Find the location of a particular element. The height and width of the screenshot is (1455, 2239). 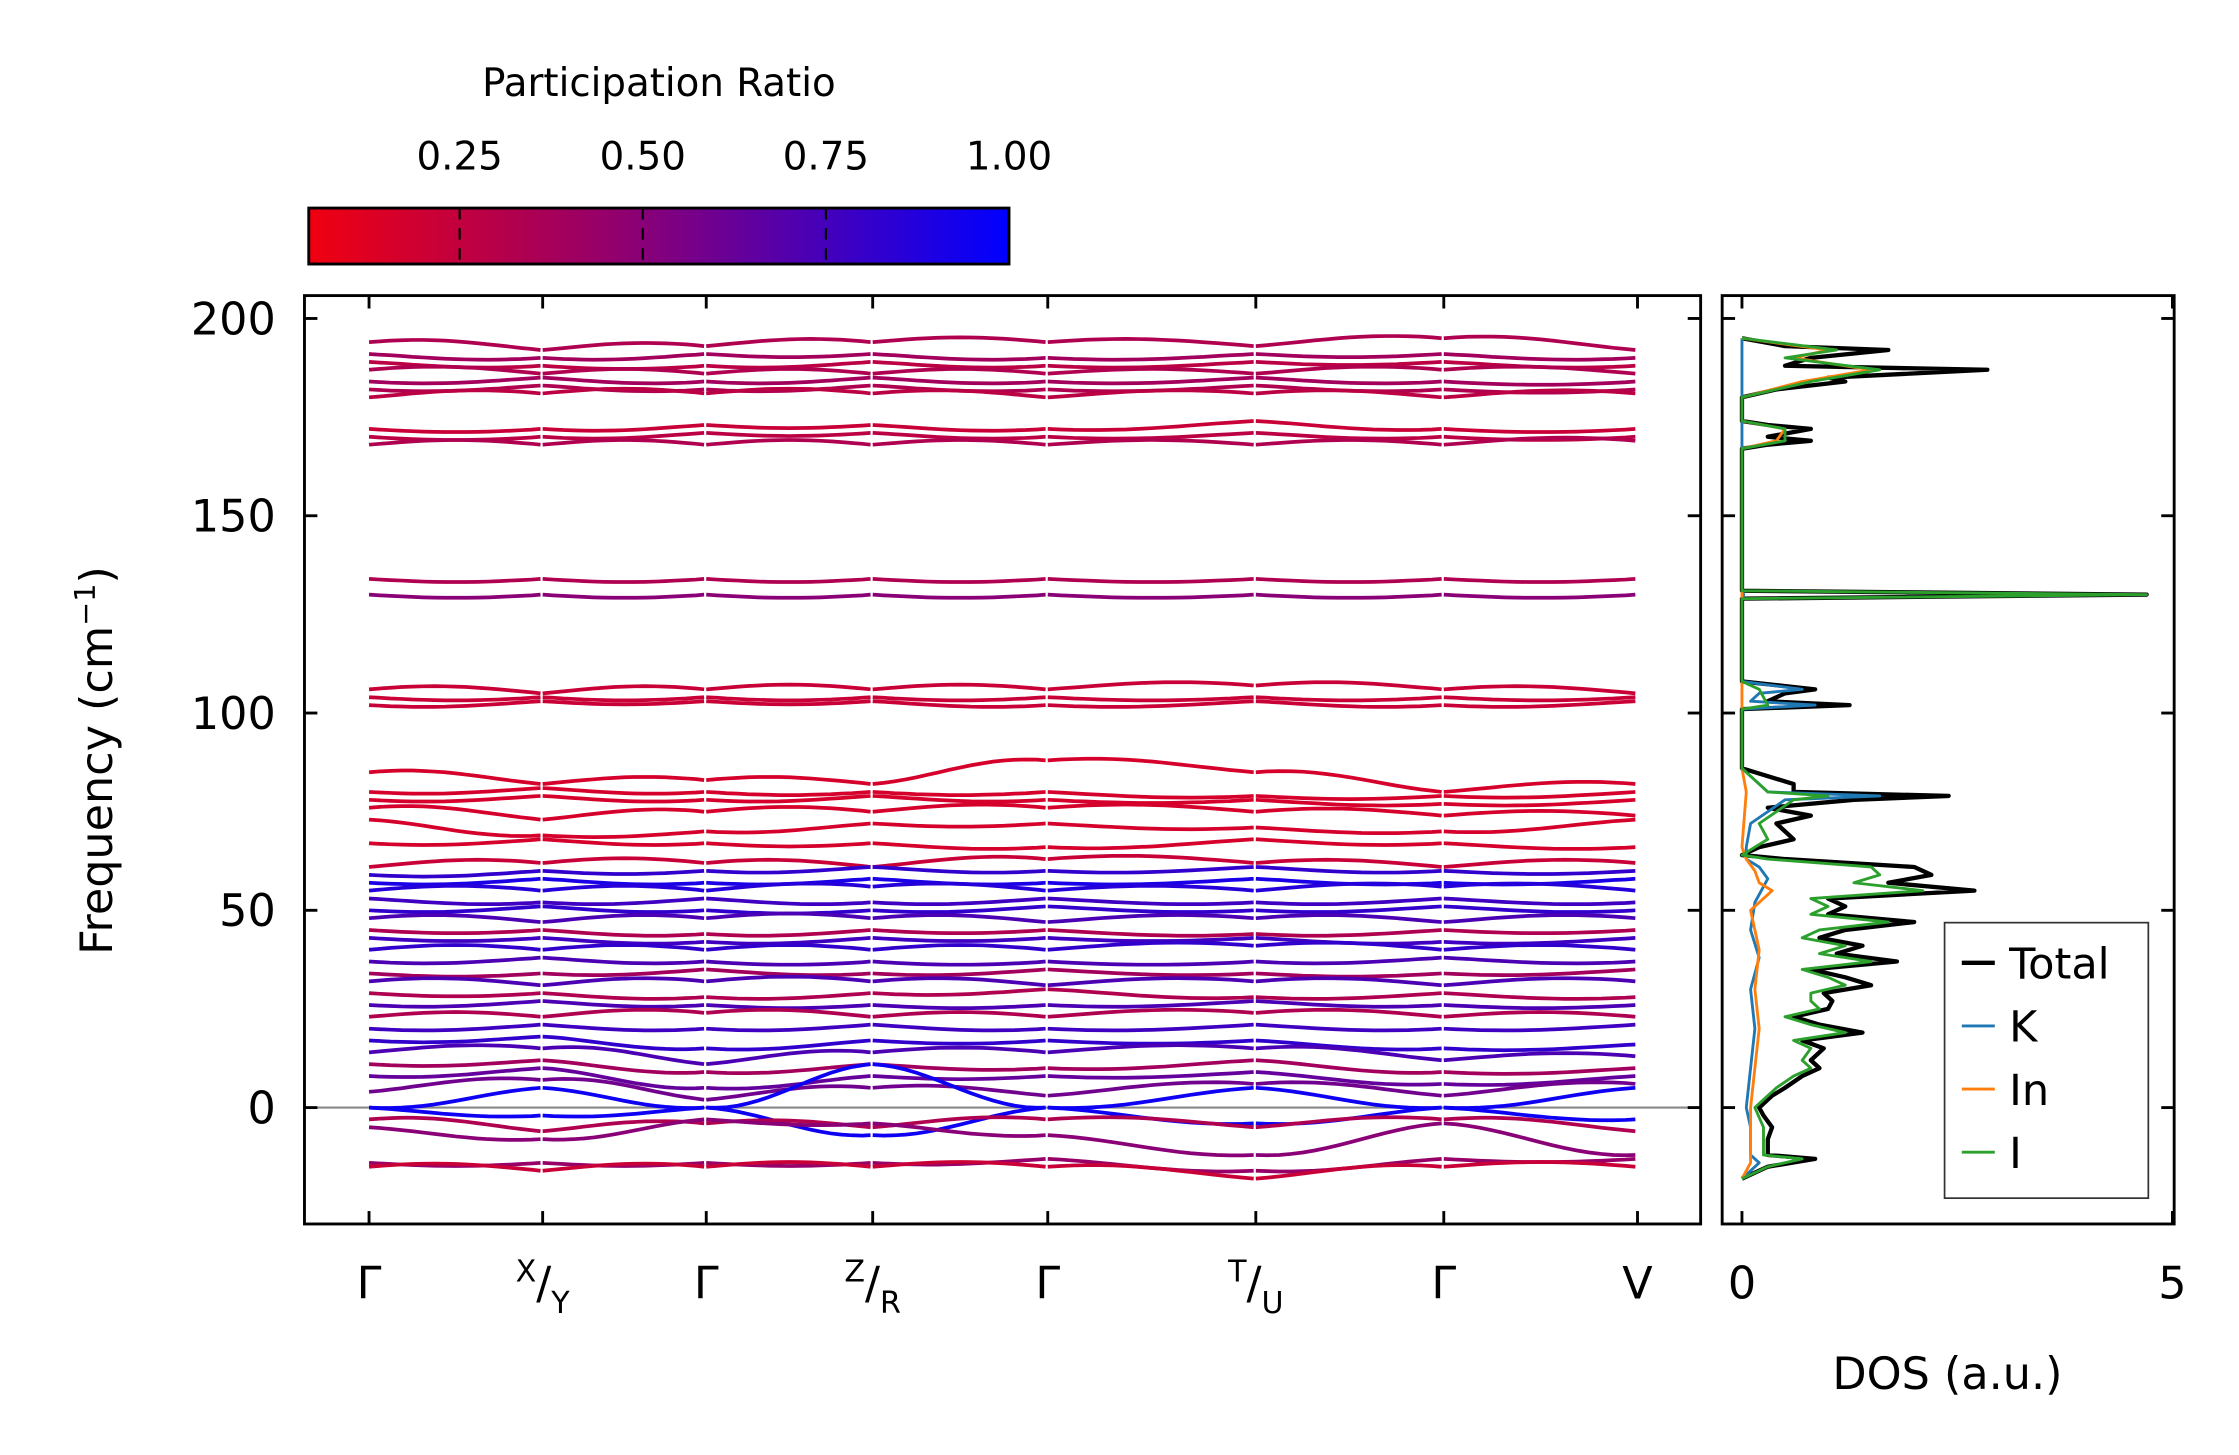

colorbar-gradient is located at coordinates (659, 236).